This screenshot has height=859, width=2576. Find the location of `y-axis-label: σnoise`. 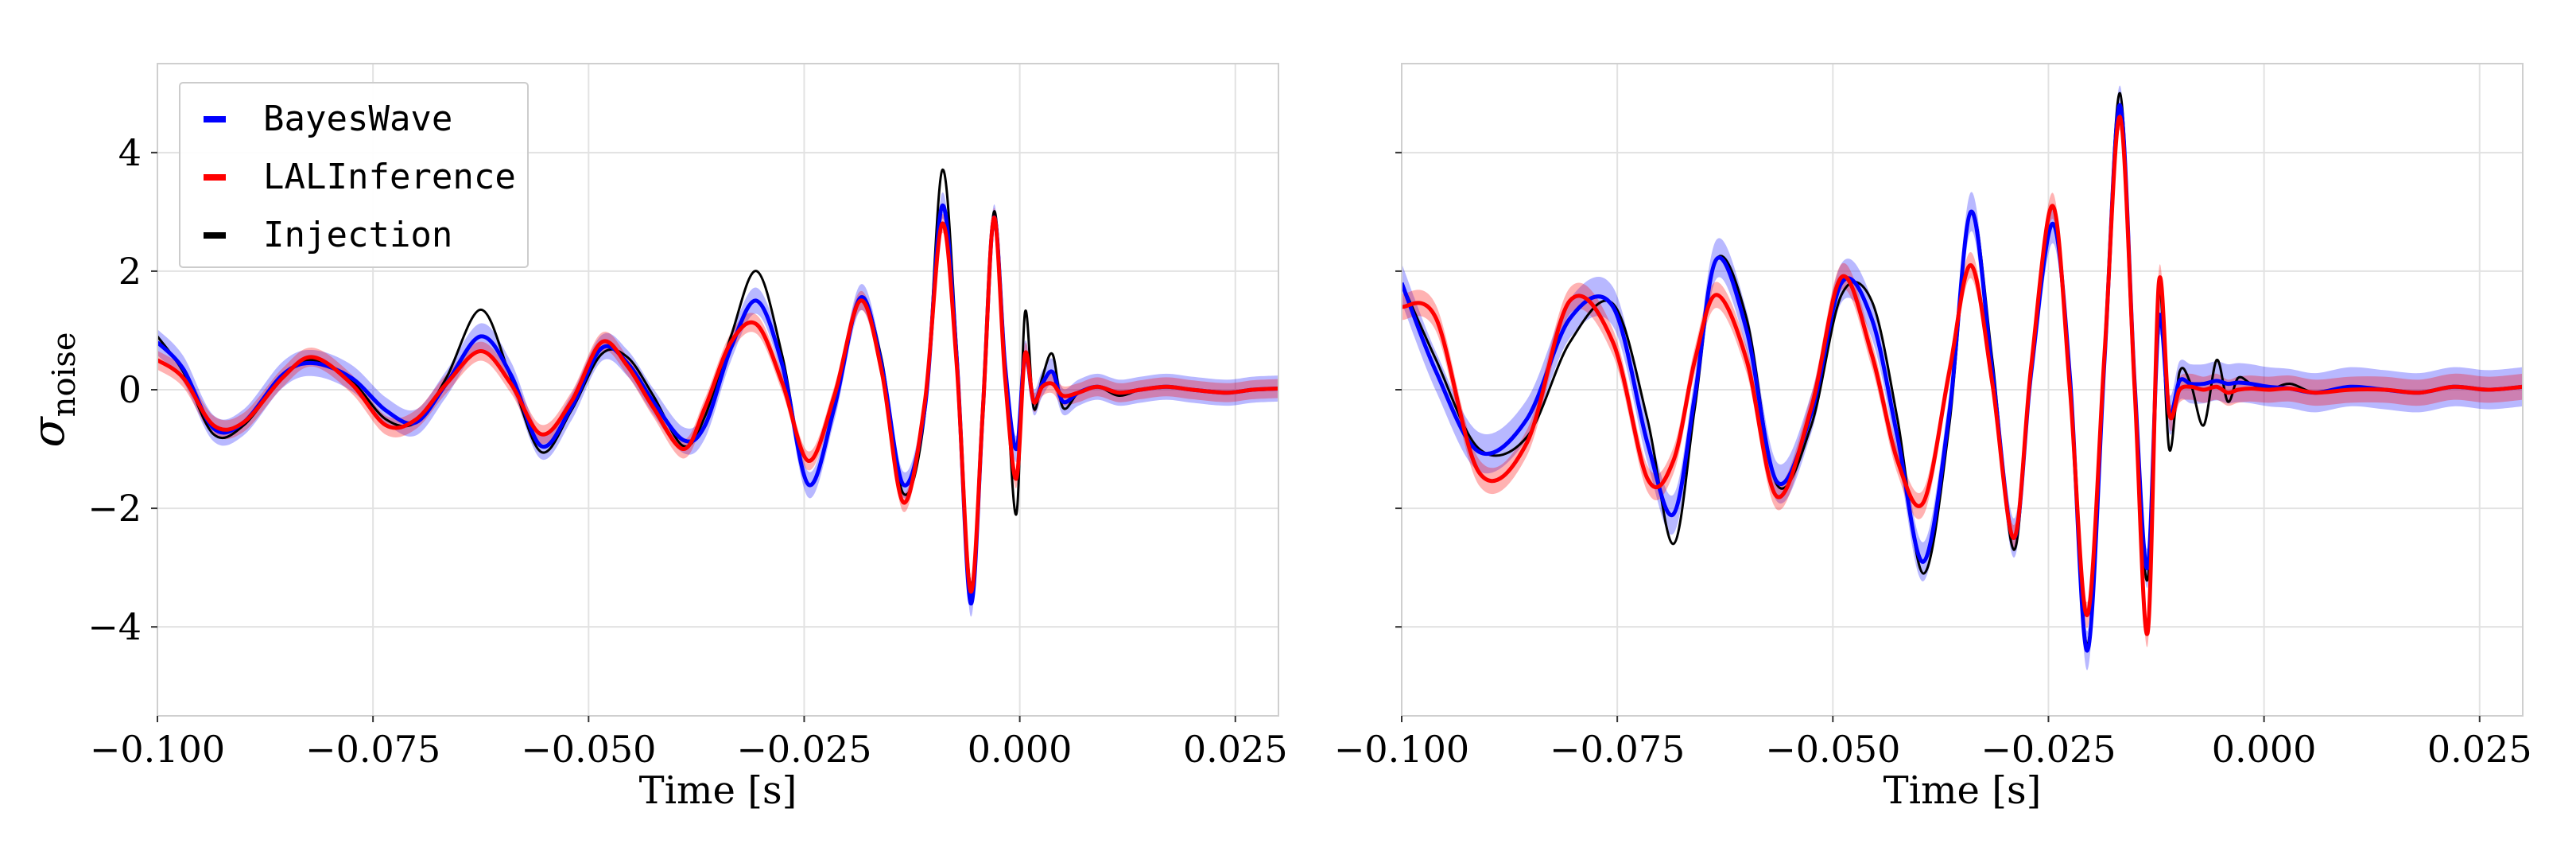

y-axis-label: σnoise is located at coordinates (53, 389).